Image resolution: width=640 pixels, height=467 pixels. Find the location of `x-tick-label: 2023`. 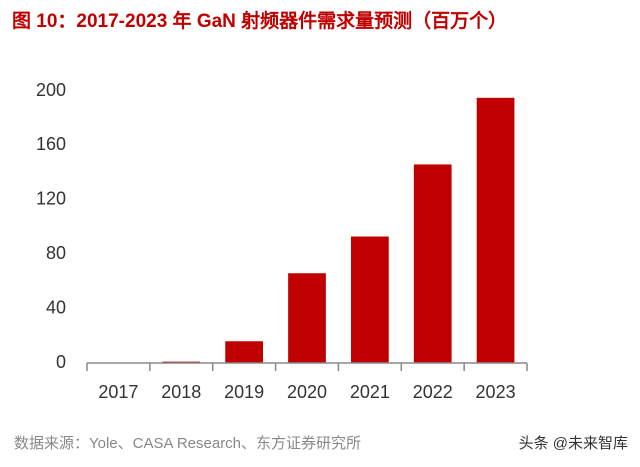

x-tick-label: 2023 is located at coordinates (496, 392).